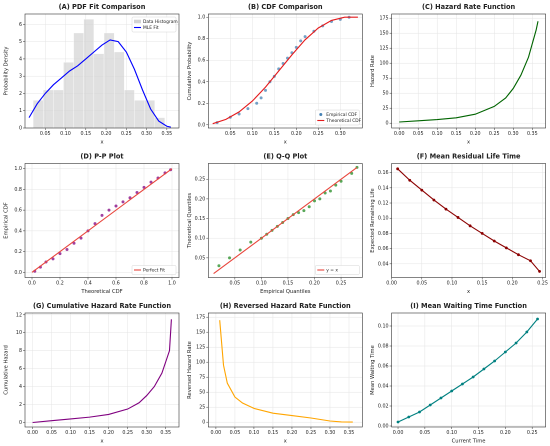 The image size is (550, 446). I want to click on x-axis-label: Empirical Quantiles, so click(285, 292).